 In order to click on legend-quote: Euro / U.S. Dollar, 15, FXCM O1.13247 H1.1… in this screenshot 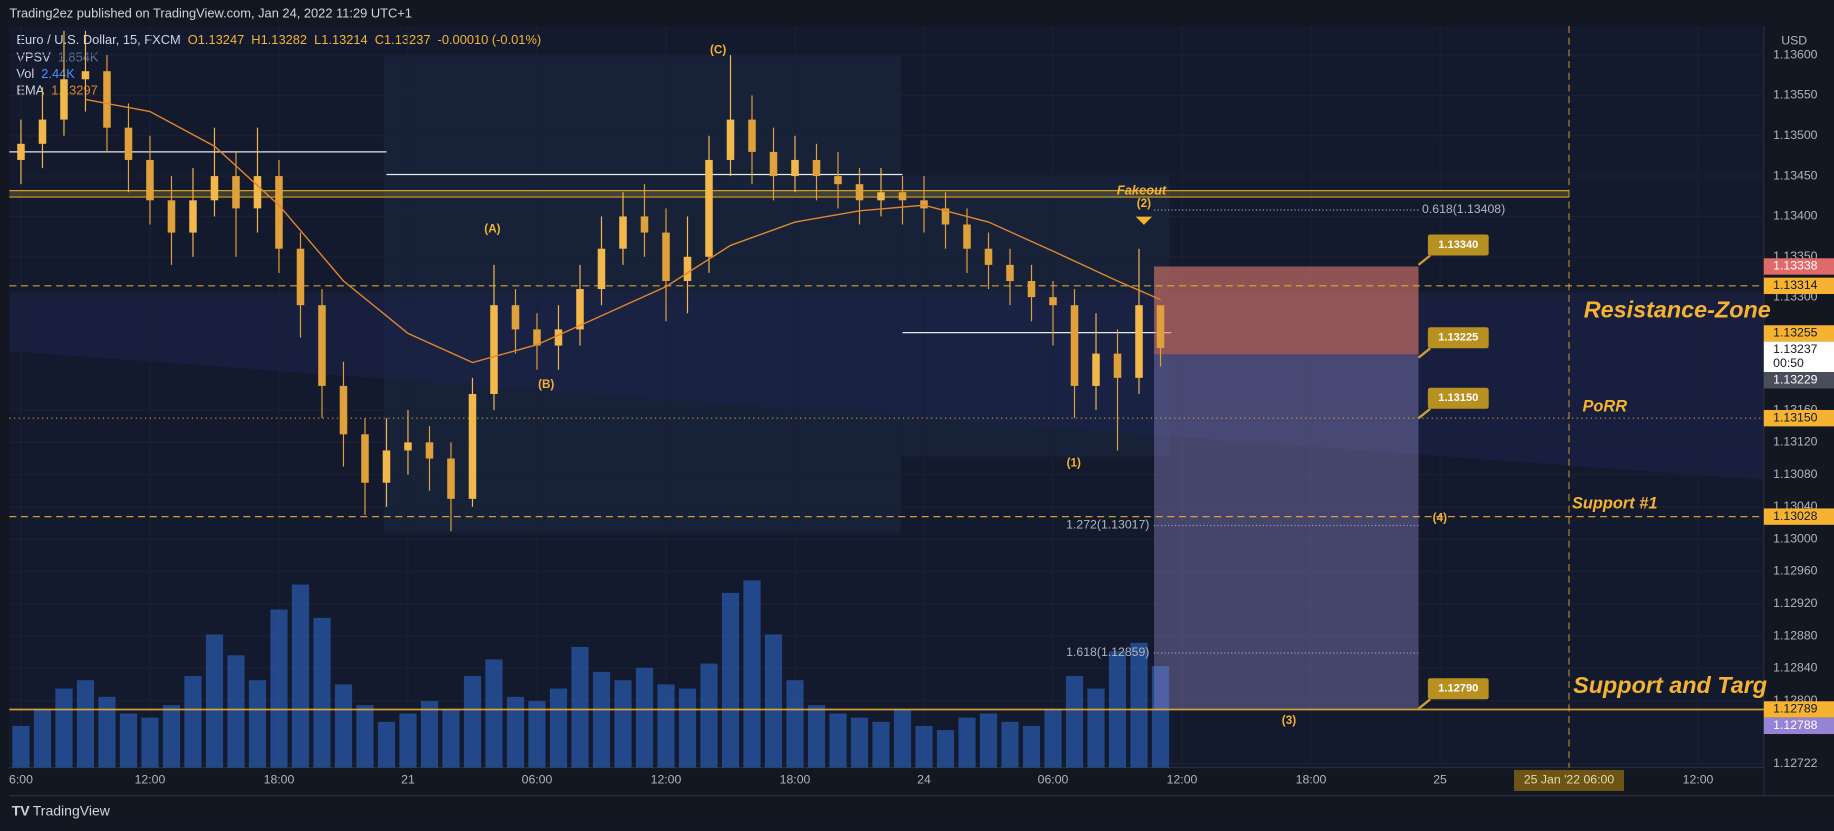, I will do `click(278, 40)`.